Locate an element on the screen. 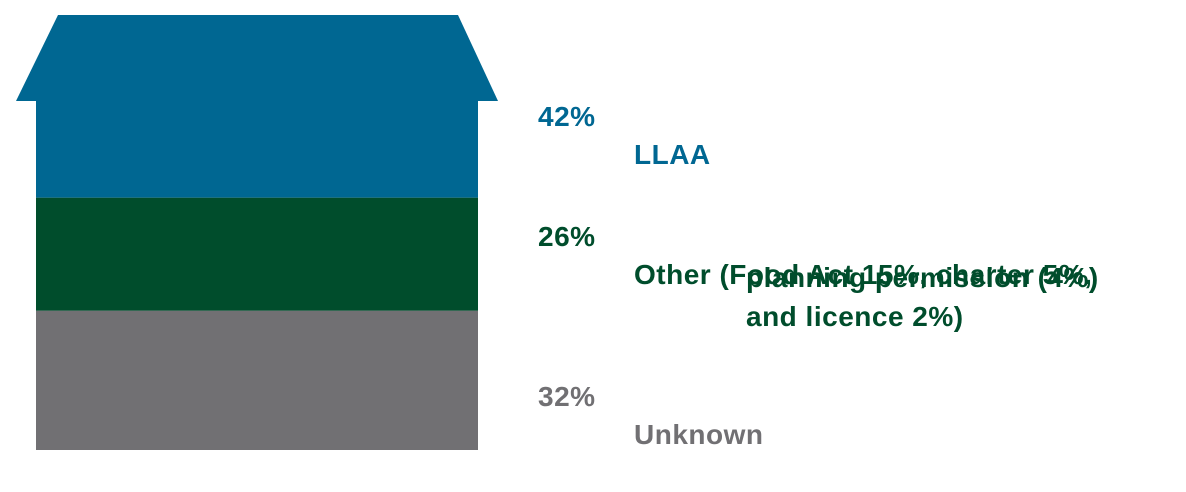 The width and height of the screenshot is (1186, 492). legend-label: Unknown is located at coordinates (699, 435).